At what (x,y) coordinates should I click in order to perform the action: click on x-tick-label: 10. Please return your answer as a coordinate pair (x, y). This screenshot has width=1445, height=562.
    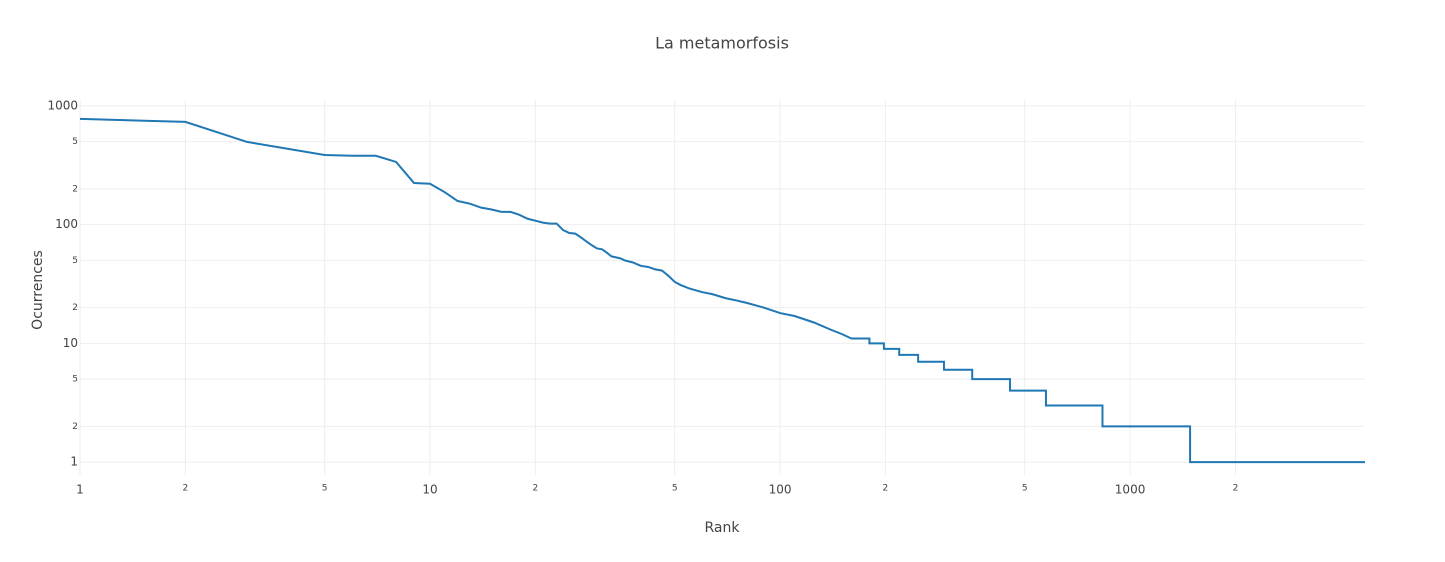
    Looking at the image, I should click on (429, 490).